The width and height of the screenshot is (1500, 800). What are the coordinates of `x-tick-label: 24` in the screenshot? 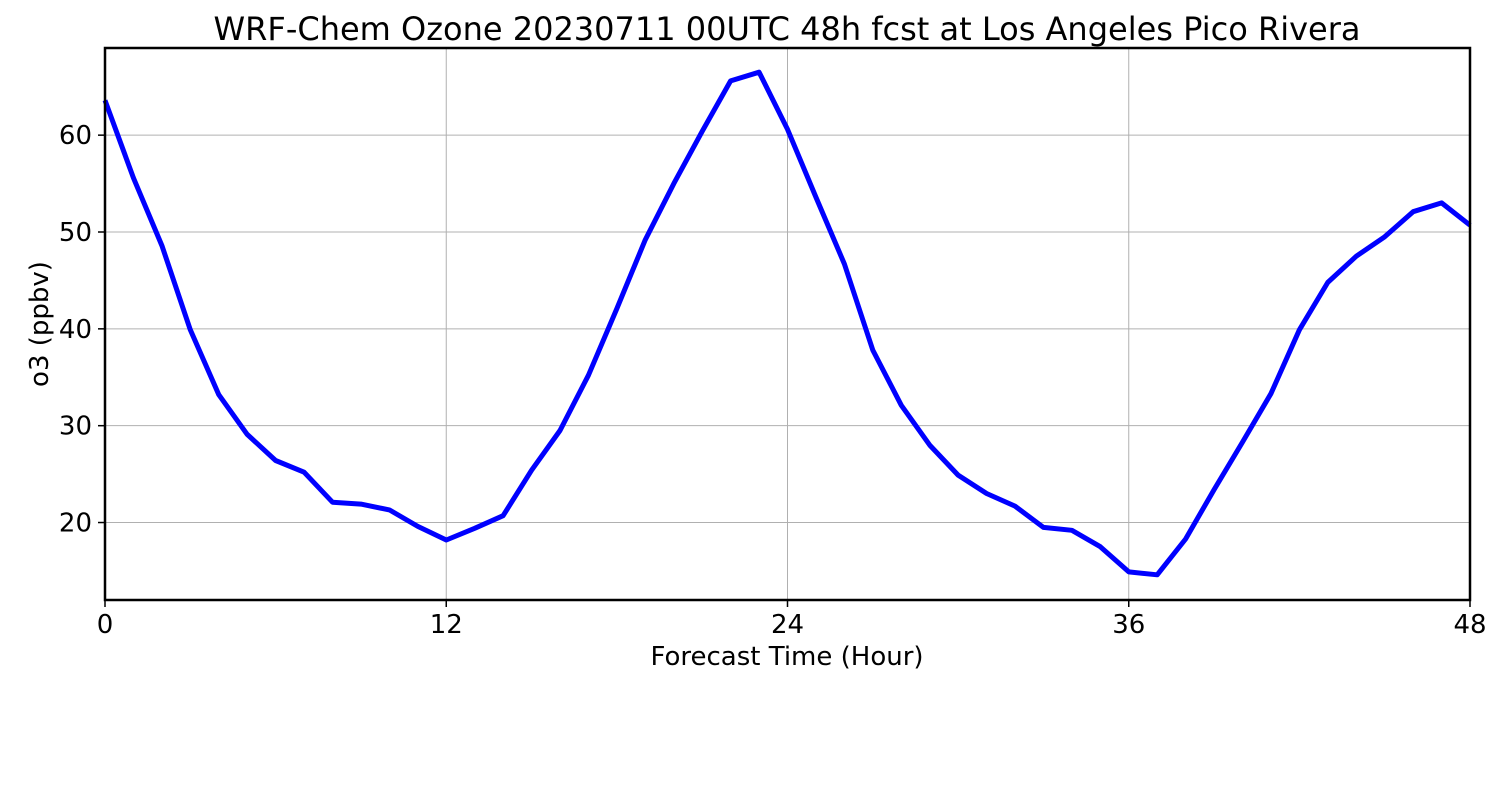 It's located at (787, 625).